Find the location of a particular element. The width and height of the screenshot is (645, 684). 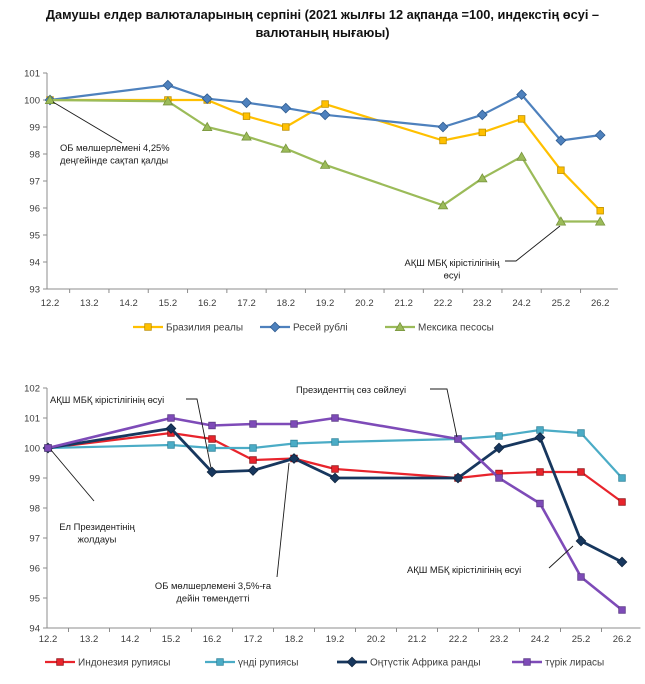

legend-item-indonesian-rupiah: Индонезия рупиясы is located at coordinates (107, 663).